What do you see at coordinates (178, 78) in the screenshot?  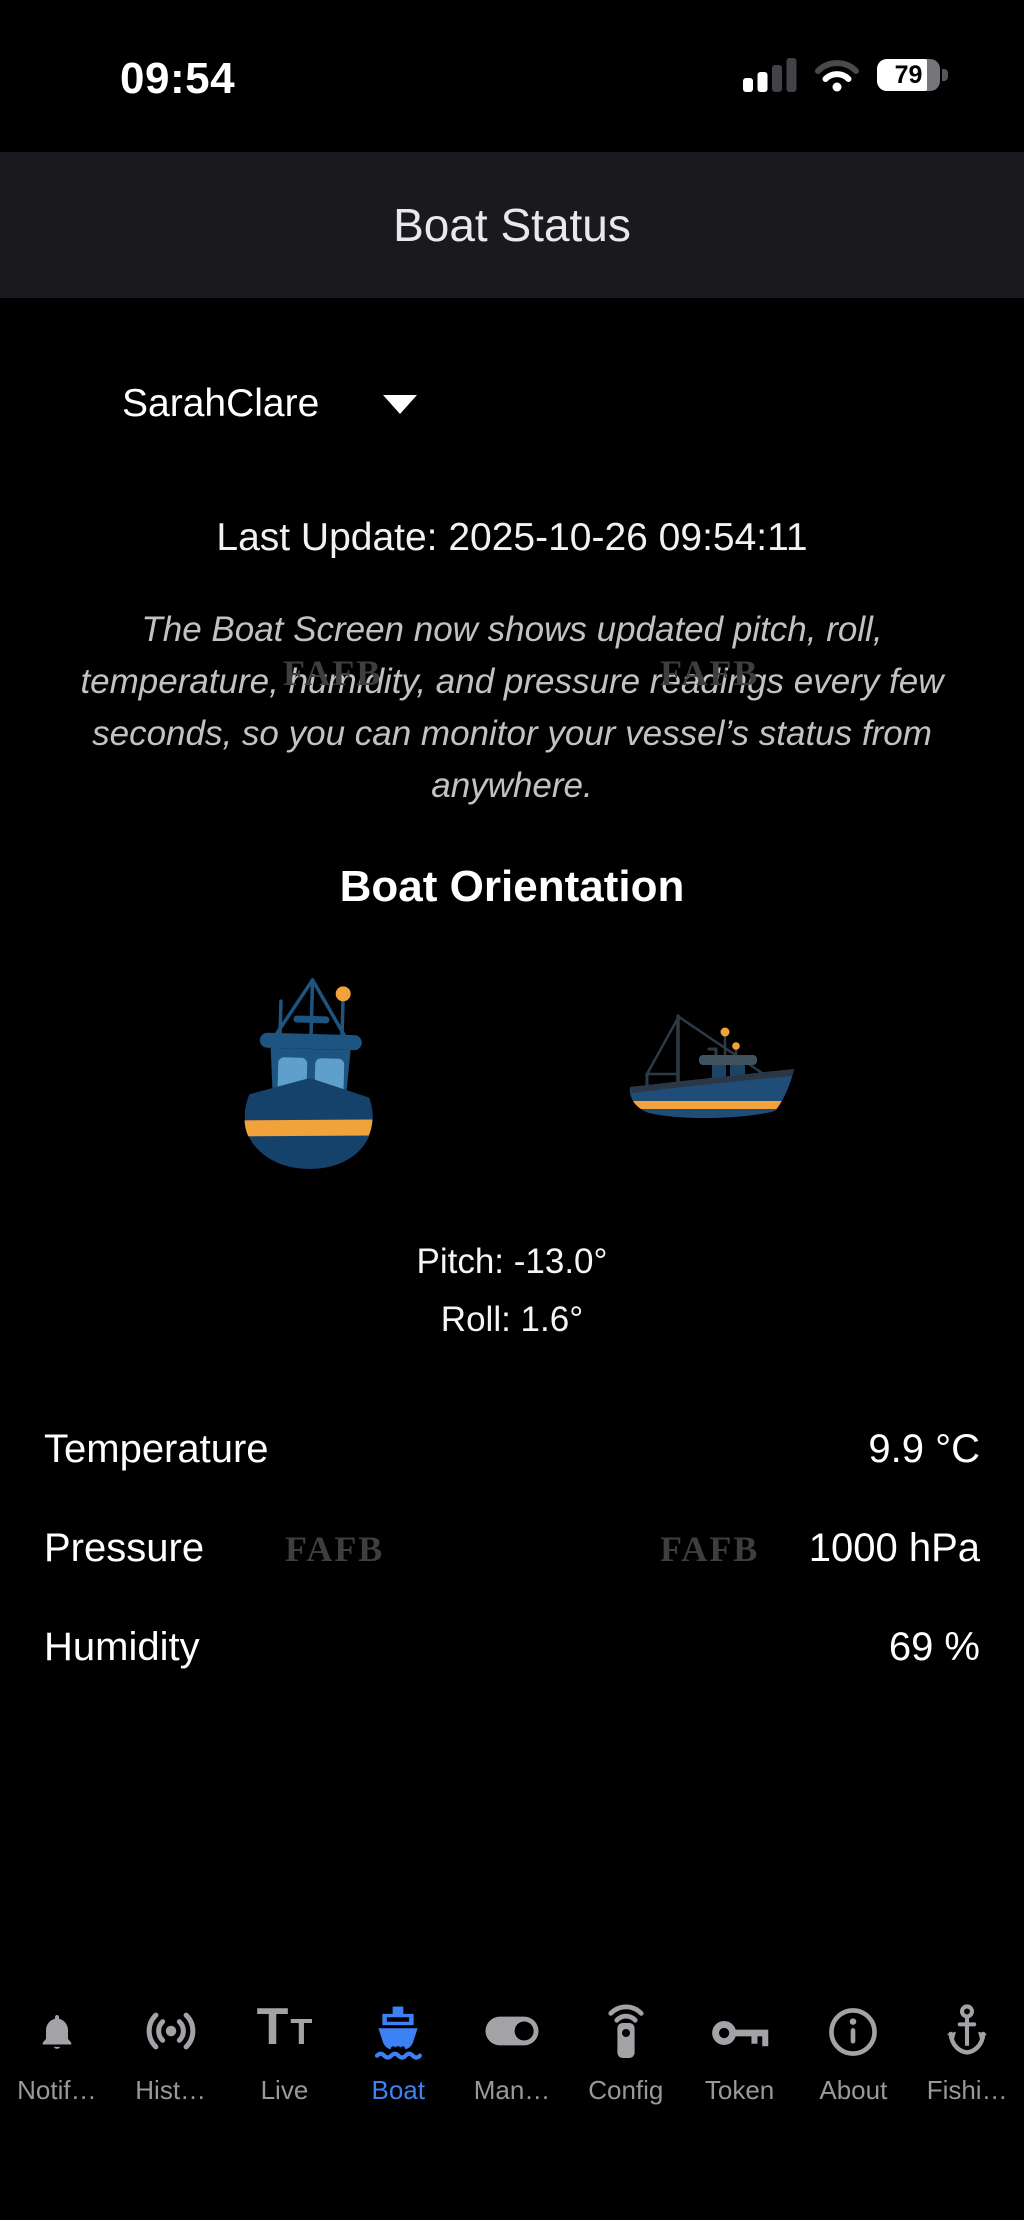 I see `clock: 09:54` at bounding box center [178, 78].